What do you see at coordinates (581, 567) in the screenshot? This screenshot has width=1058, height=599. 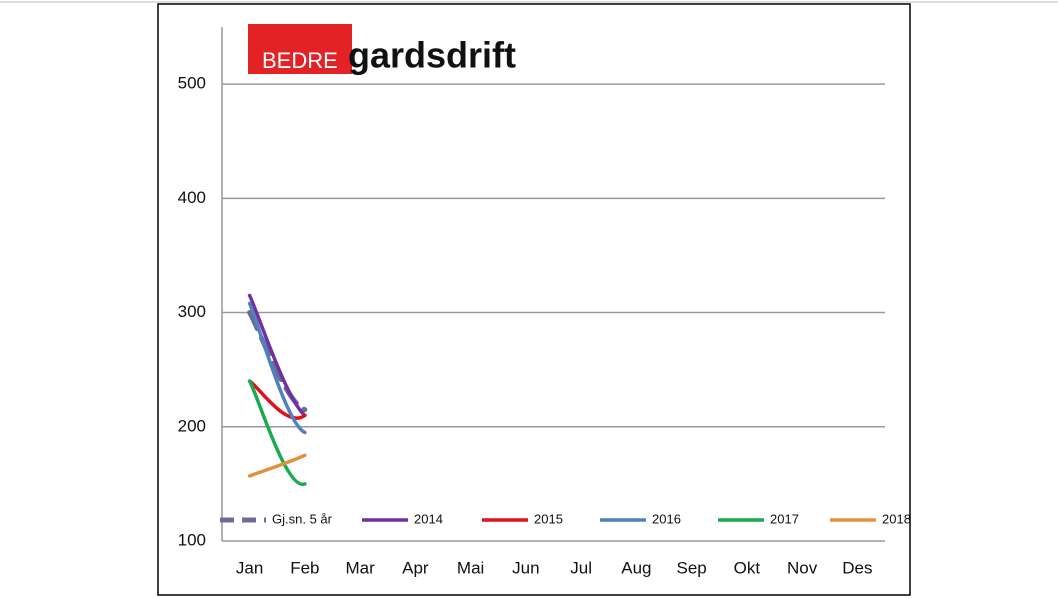 I see `x-tick-label: Jul` at bounding box center [581, 567].